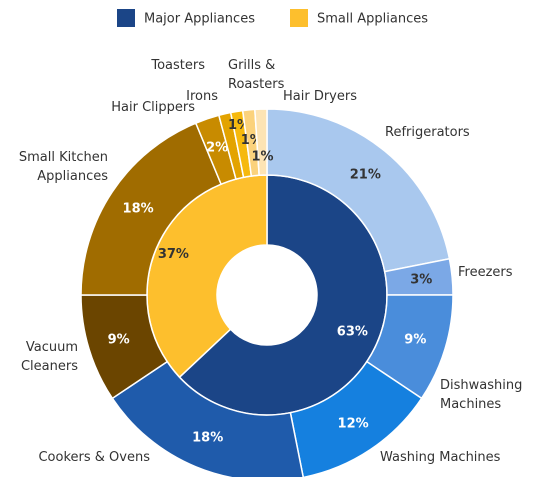 This screenshot has width=540, height=477. What do you see at coordinates (202, 96) in the screenshot?
I see `category-label: Irons` at bounding box center [202, 96].